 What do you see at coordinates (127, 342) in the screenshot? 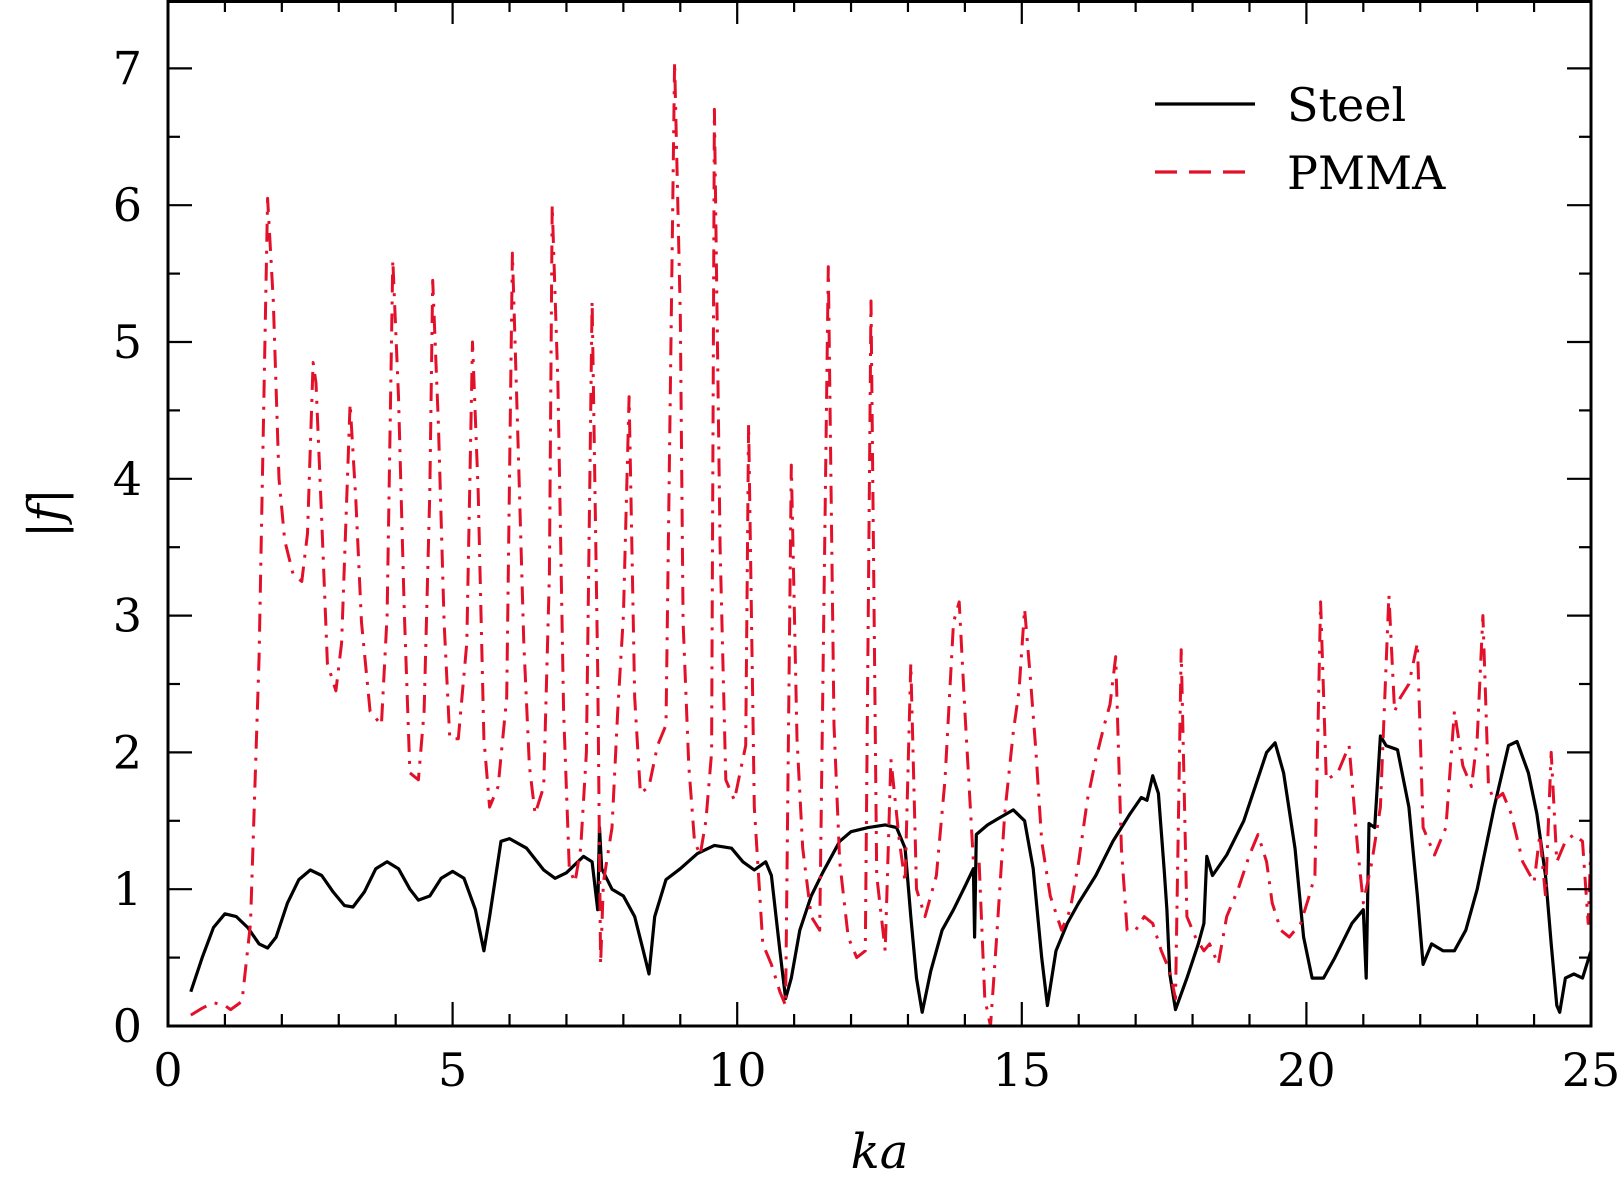
I see `y-tick-label: 5` at bounding box center [127, 342].